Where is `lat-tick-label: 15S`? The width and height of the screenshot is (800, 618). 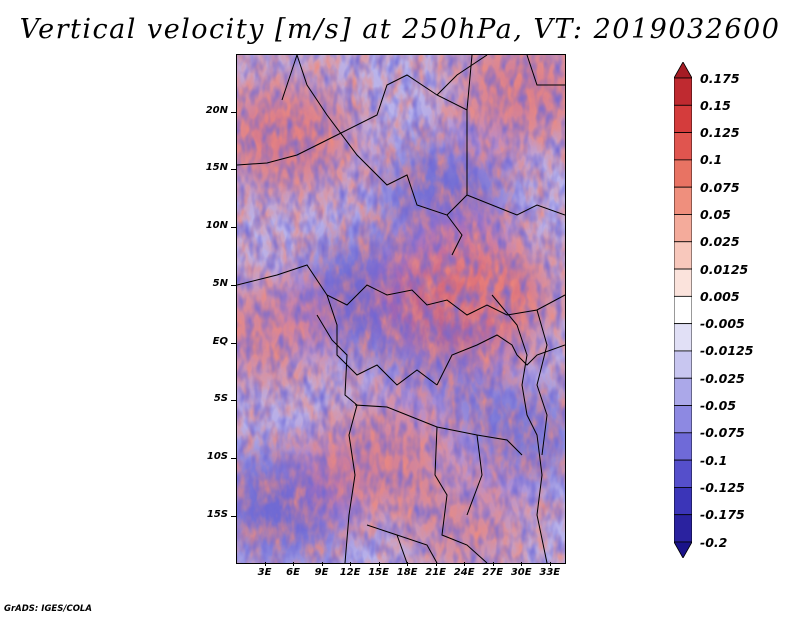 lat-tick-label: 15S is located at coordinates (217, 514).